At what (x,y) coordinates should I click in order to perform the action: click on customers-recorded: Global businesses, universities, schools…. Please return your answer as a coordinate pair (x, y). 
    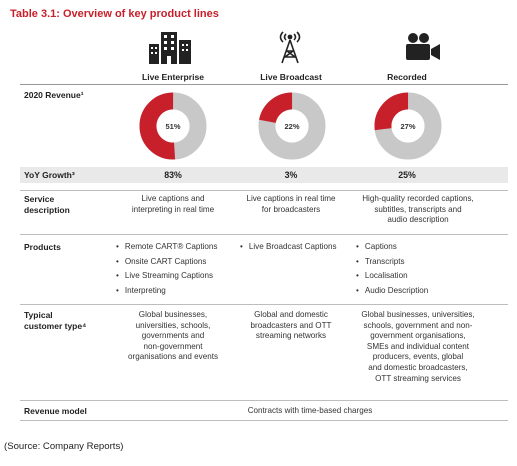
    Looking at the image, I should click on (418, 347).